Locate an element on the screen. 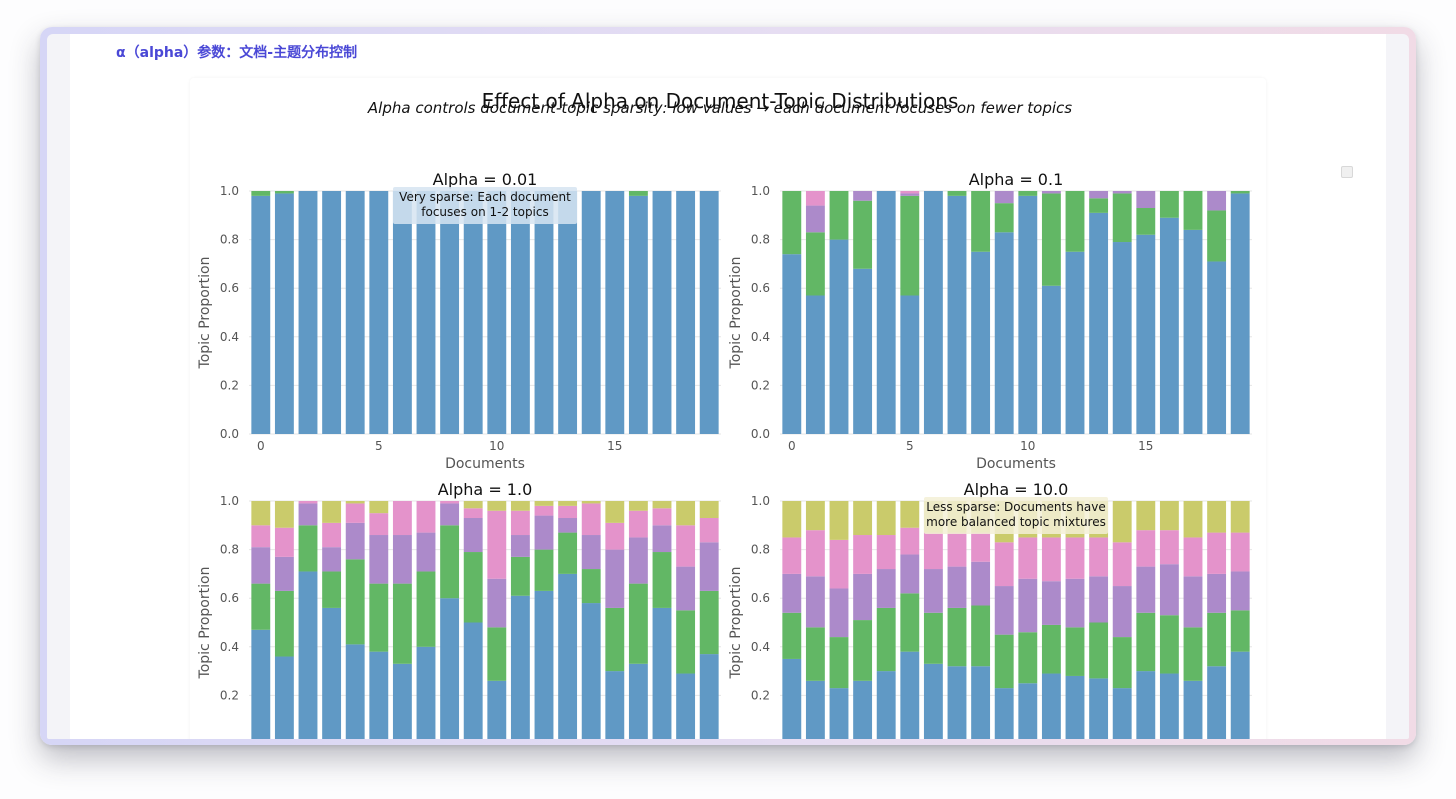 The image size is (1456, 799). y-tick-label: 0.2 is located at coordinates (229, 695).